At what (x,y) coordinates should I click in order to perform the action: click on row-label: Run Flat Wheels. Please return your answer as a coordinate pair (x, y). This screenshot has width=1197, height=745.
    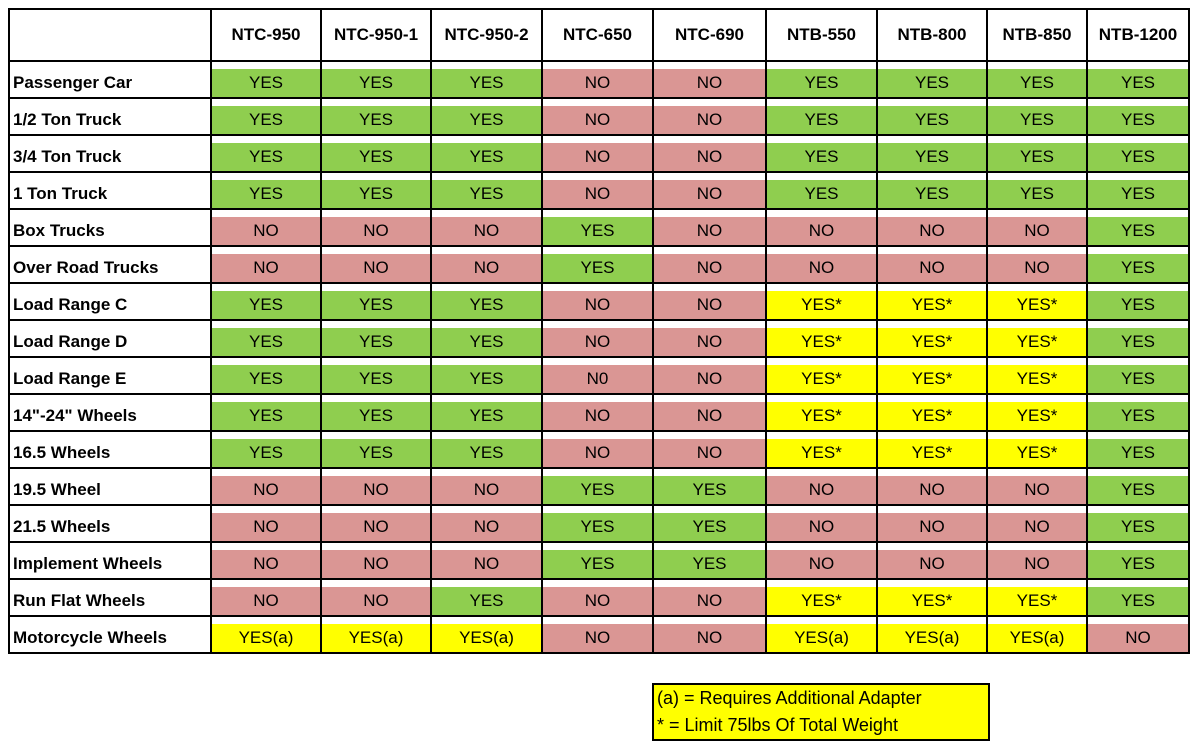
    Looking at the image, I should click on (110, 597).